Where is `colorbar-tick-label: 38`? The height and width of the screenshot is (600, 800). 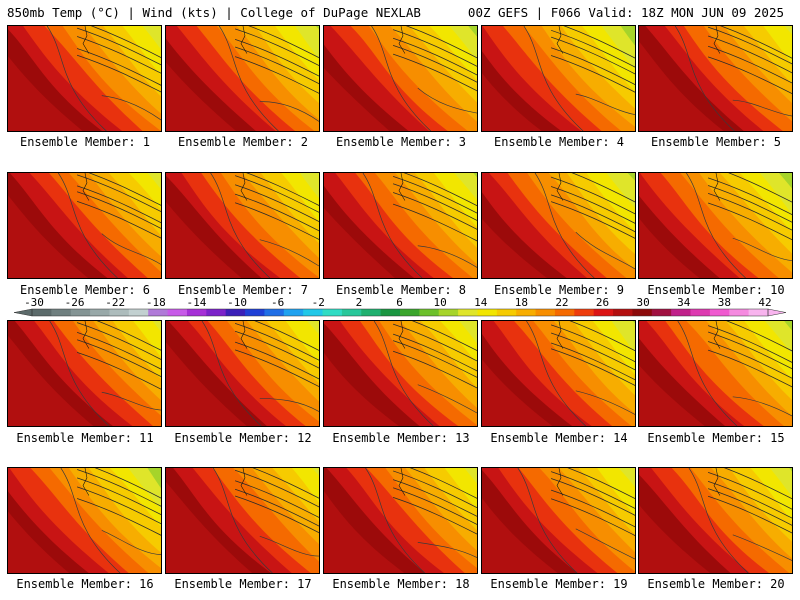
colorbar-tick-label: 38 is located at coordinates (724, 302).